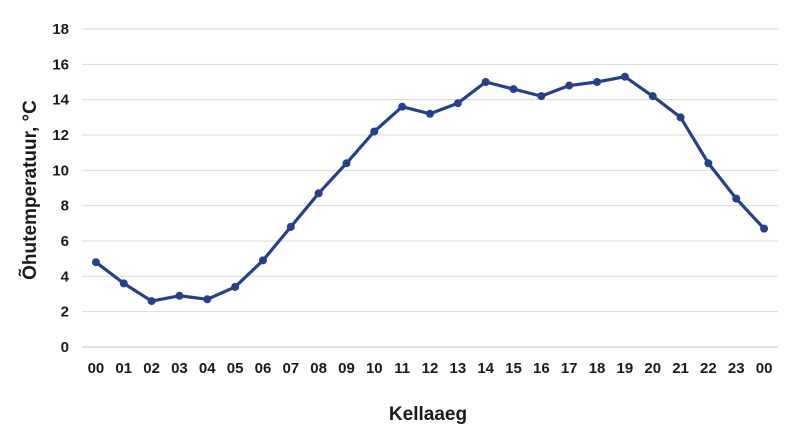 The width and height of the screenshot is (800, 435). Describe the element at coordinates (60, 170) in the screenshot. I see `y-tick-label: 10` at that location.